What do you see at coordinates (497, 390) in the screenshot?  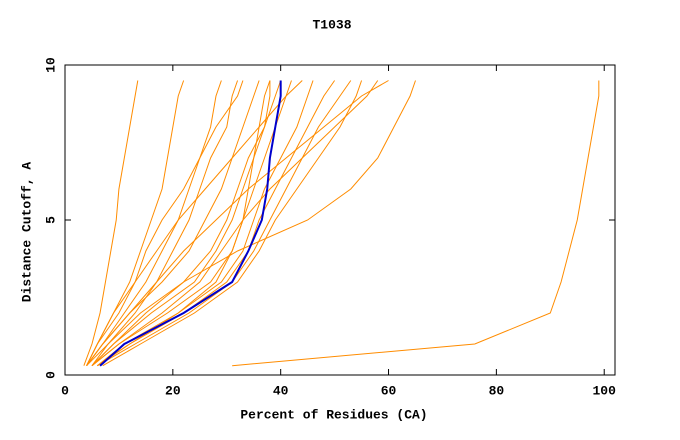 I see `x-tick-label: 80` at bounding box center [497, 390].